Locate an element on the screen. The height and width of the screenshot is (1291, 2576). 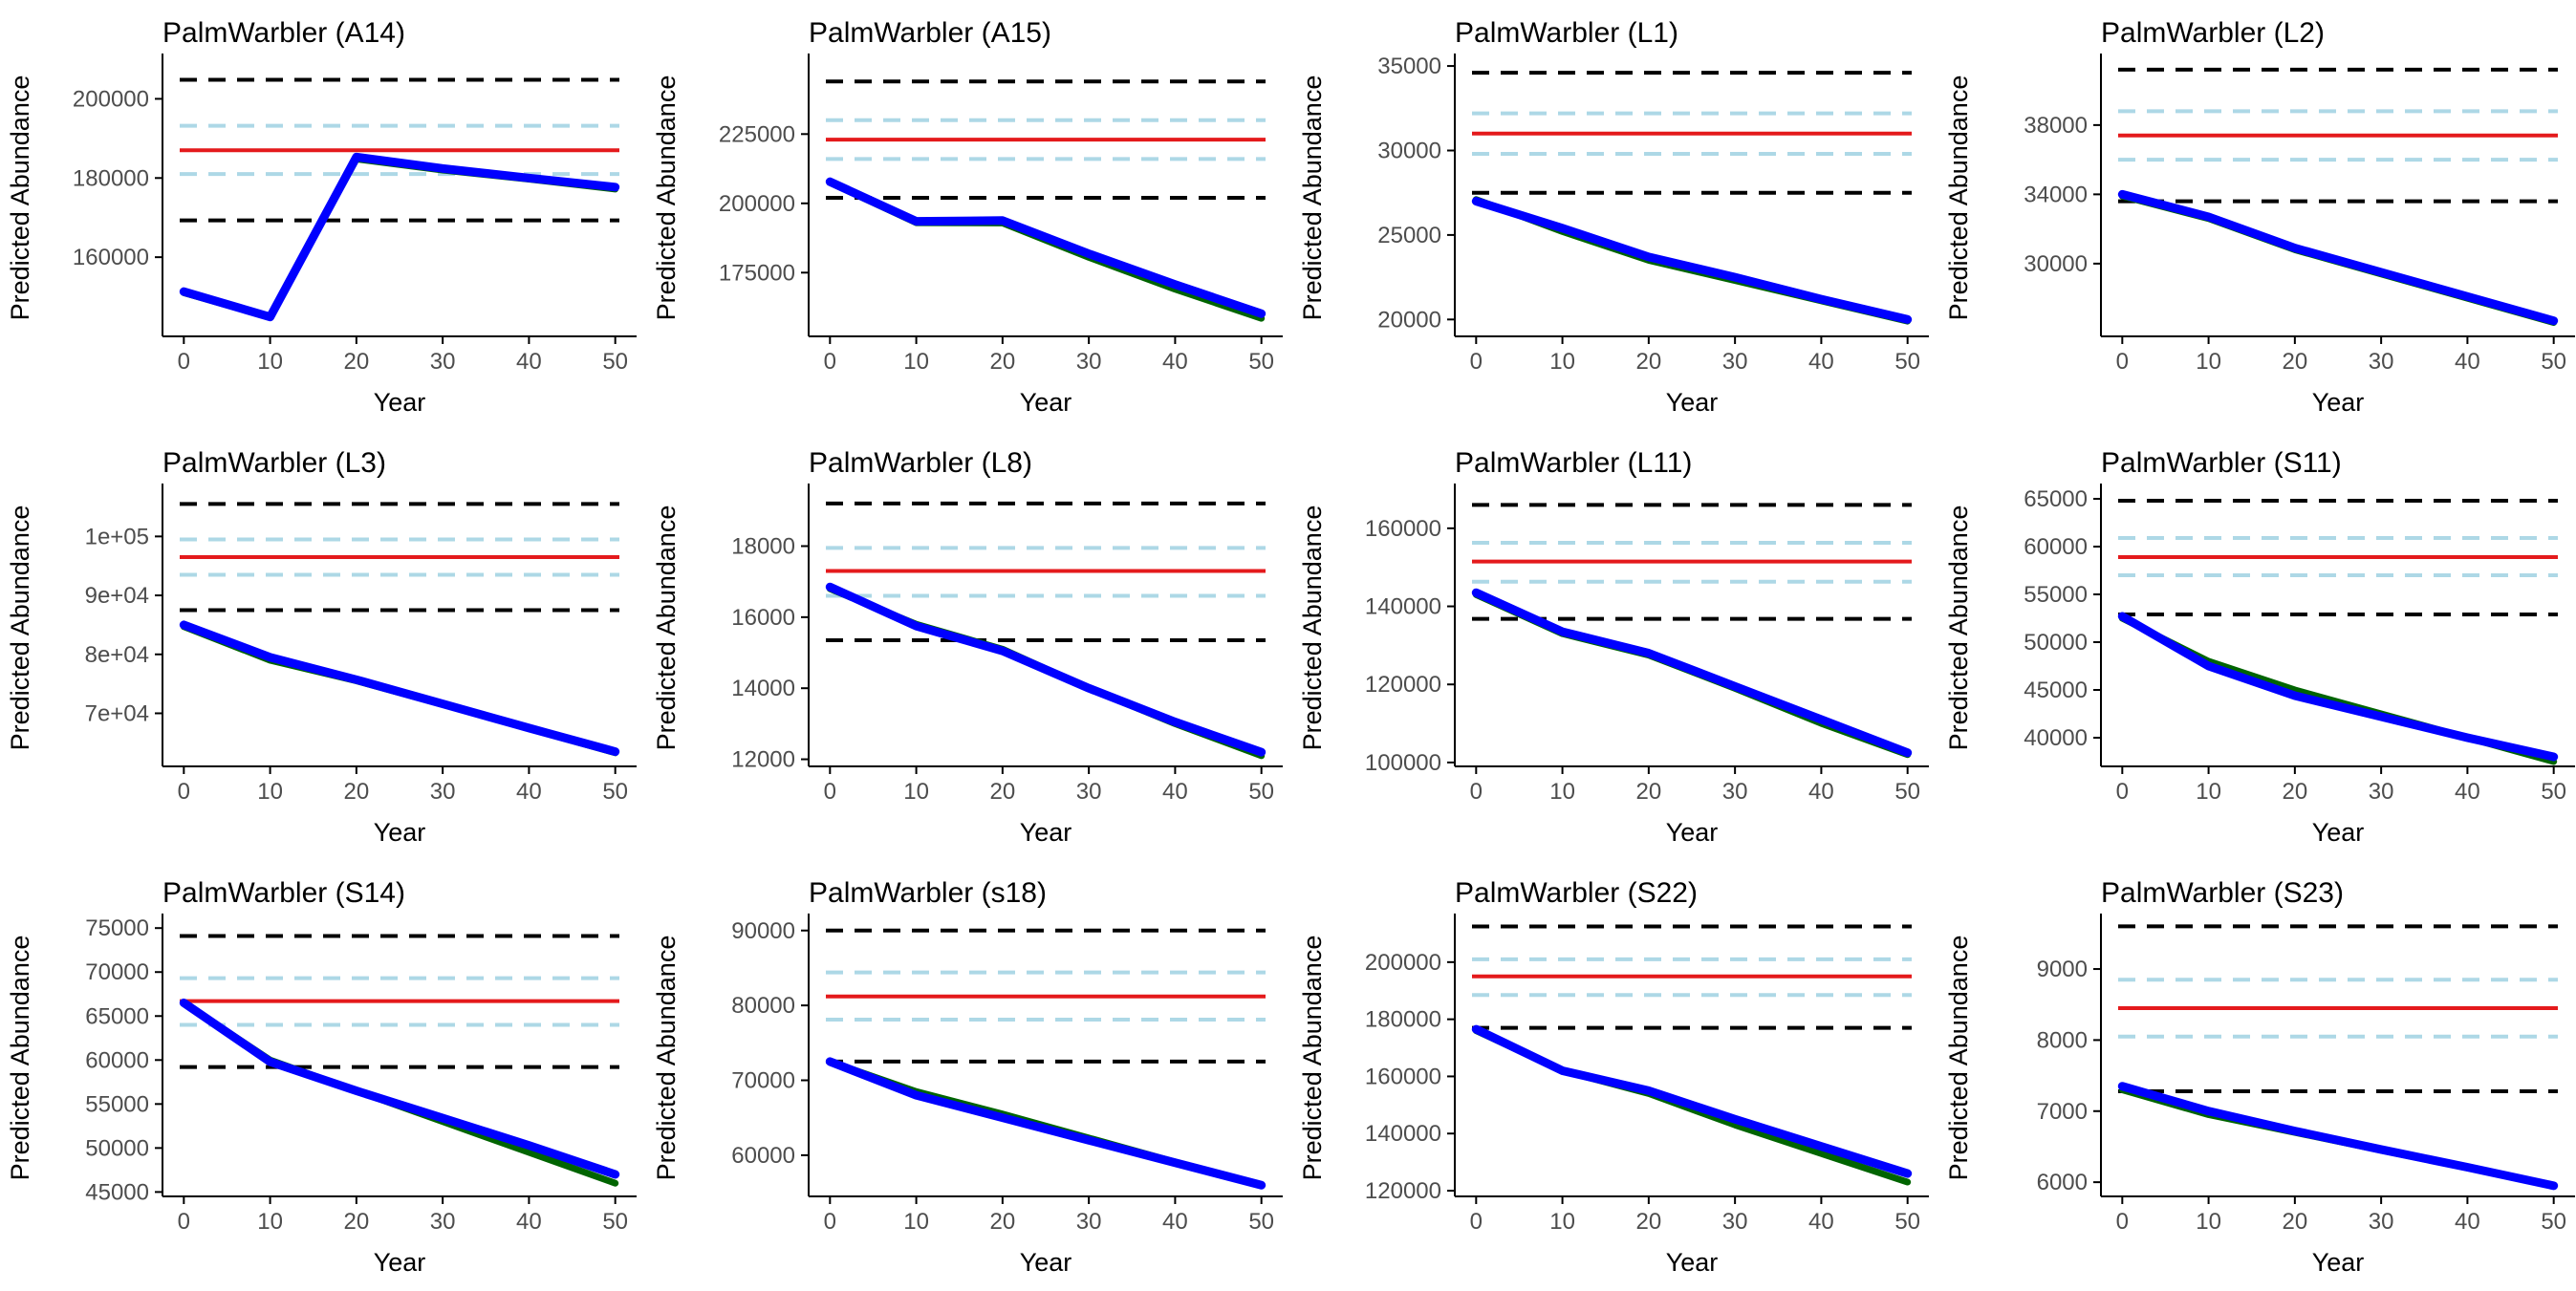
y-tick-label: 38000 is located at coordinates (2056, 126).